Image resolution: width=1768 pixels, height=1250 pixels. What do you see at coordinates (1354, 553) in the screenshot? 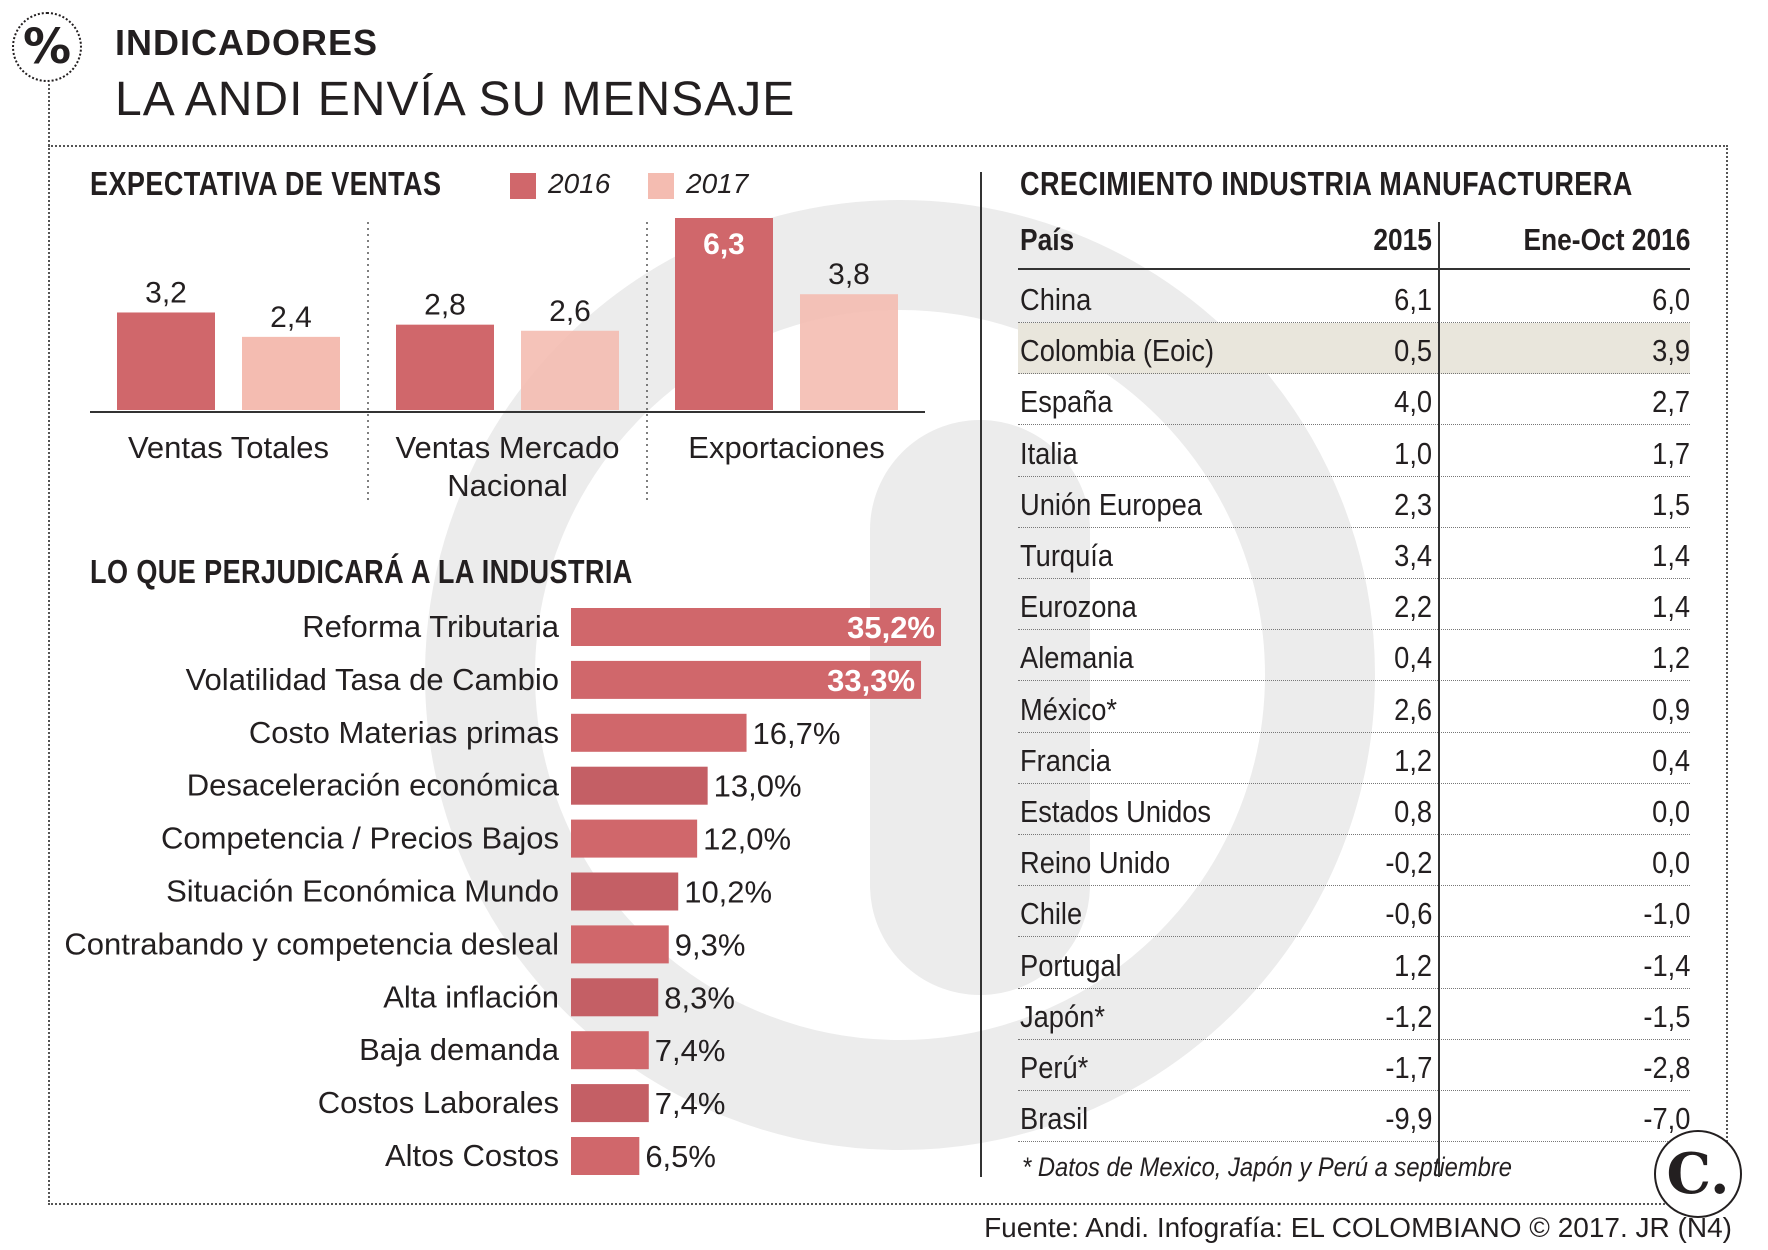
I see `table-row: Turquía 3,4 1,4` at bounding box center [1354, 553].